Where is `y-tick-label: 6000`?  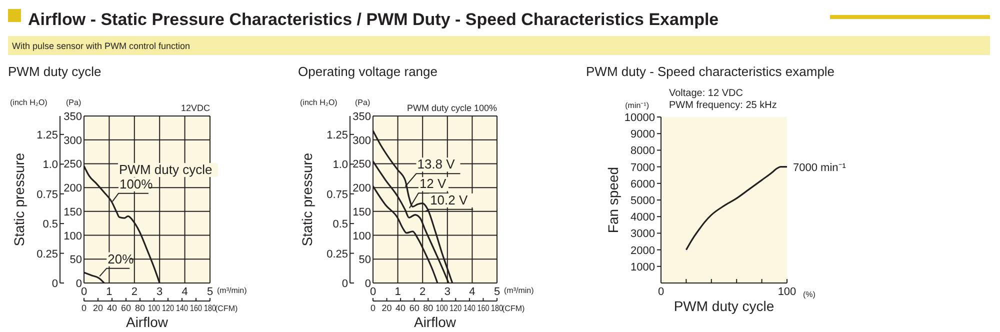 y-tick-label: 6000 is located at coordinates (642, 184).